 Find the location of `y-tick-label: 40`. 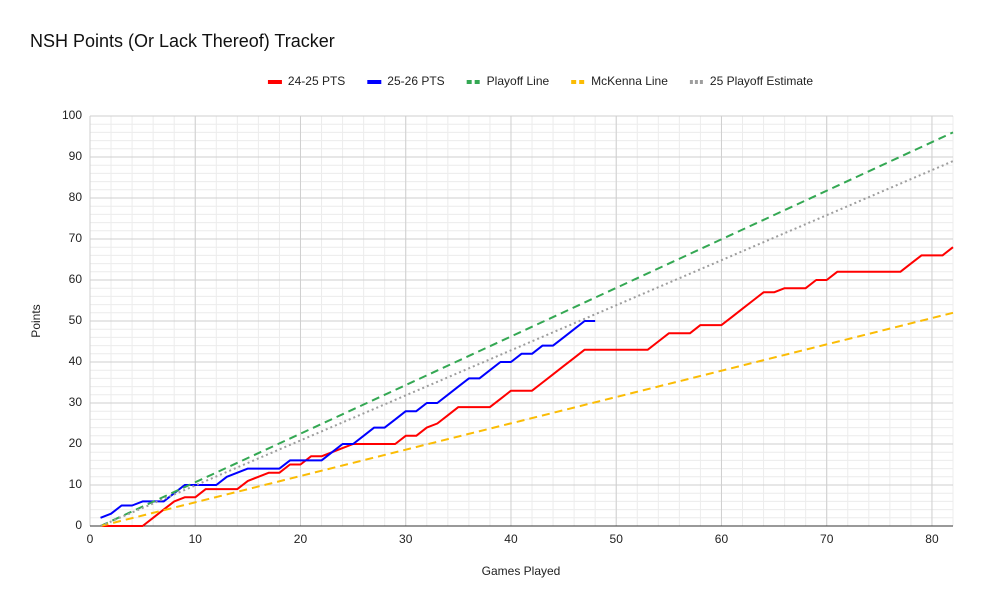

y-tick-label: 40 is located at coordinates (76, 361).